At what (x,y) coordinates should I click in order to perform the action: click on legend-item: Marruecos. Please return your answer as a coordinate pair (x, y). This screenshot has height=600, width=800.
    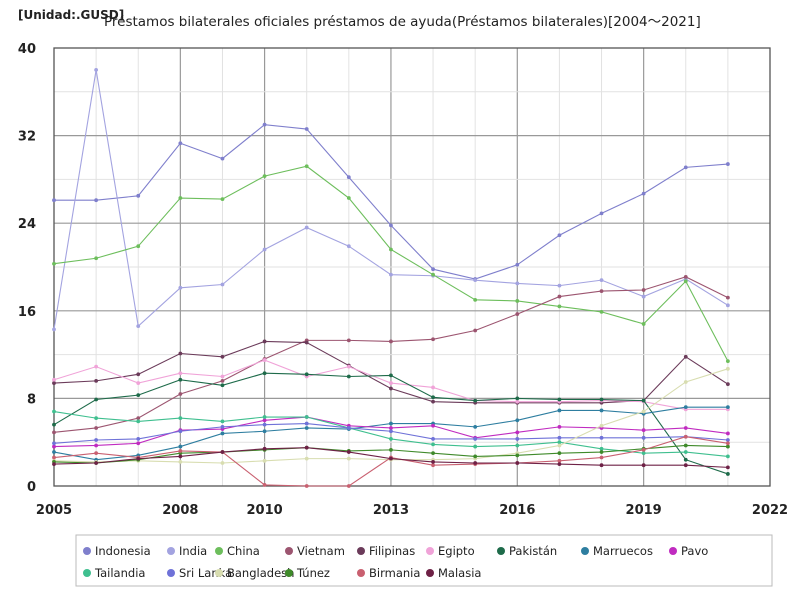
    Looking at the image, I should click on (617, 551).